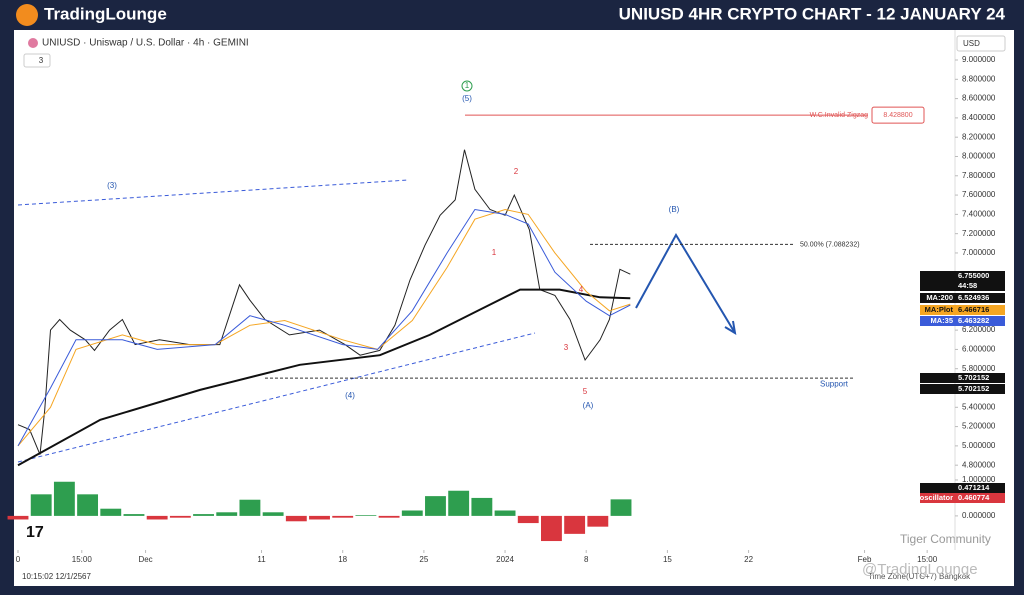  What do you see at coordinates (112, 185) in the screenshot?
I see `wave-label: (3)` at bounding box center [112, 185].